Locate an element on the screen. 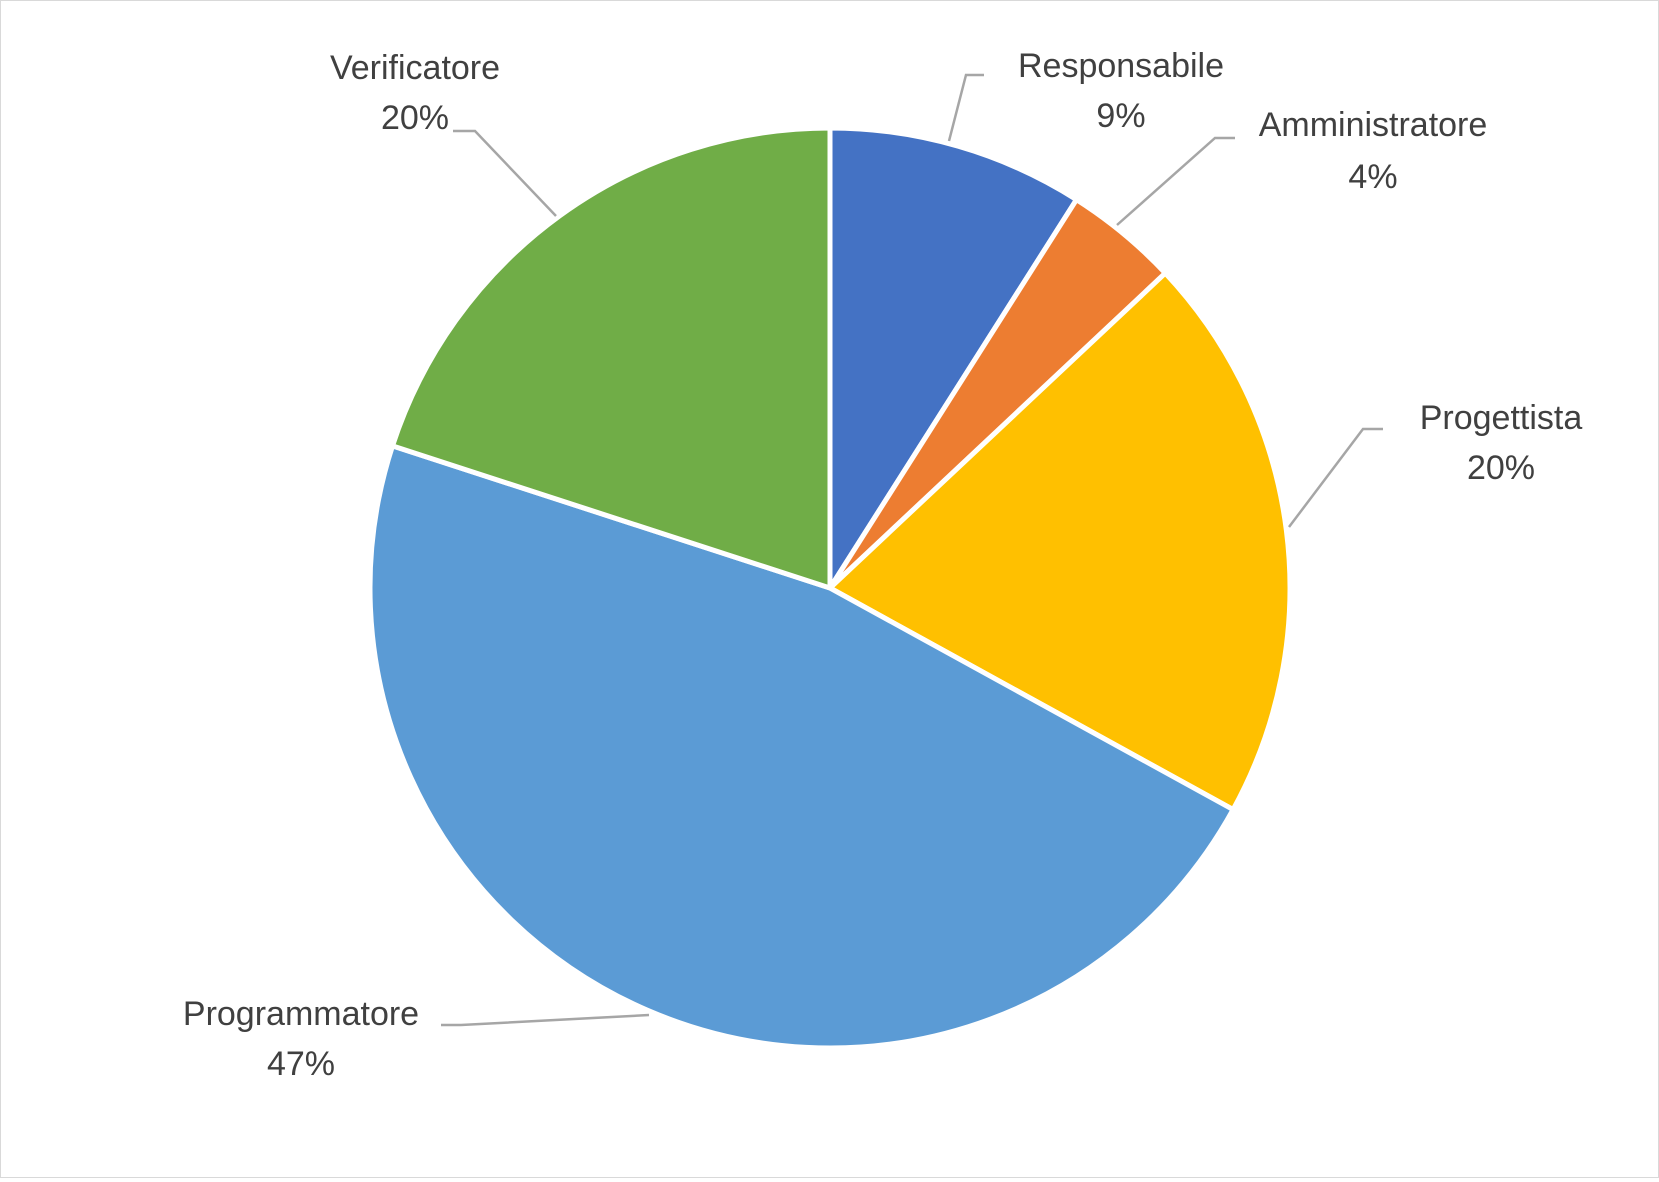 Image resolution: width=1659 pixels, height=1182 pixels. leader-line-responsabile is located at coordinates (965, 107).